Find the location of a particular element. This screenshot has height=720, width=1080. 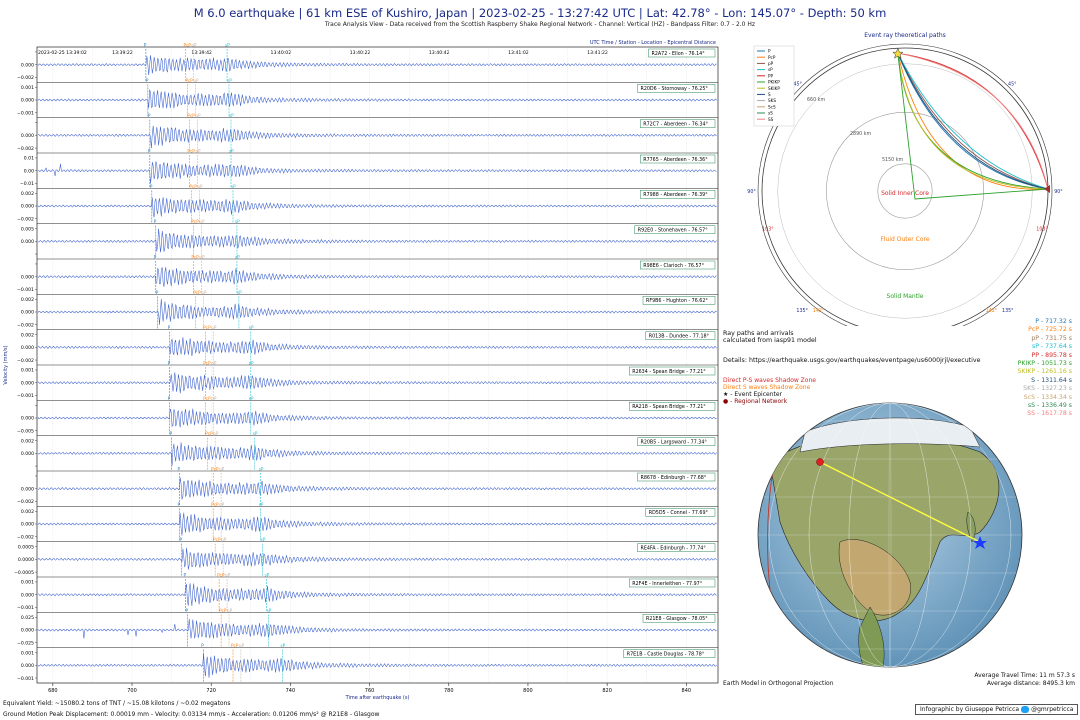

central-asia-desert is located at coordinates (874, 577).